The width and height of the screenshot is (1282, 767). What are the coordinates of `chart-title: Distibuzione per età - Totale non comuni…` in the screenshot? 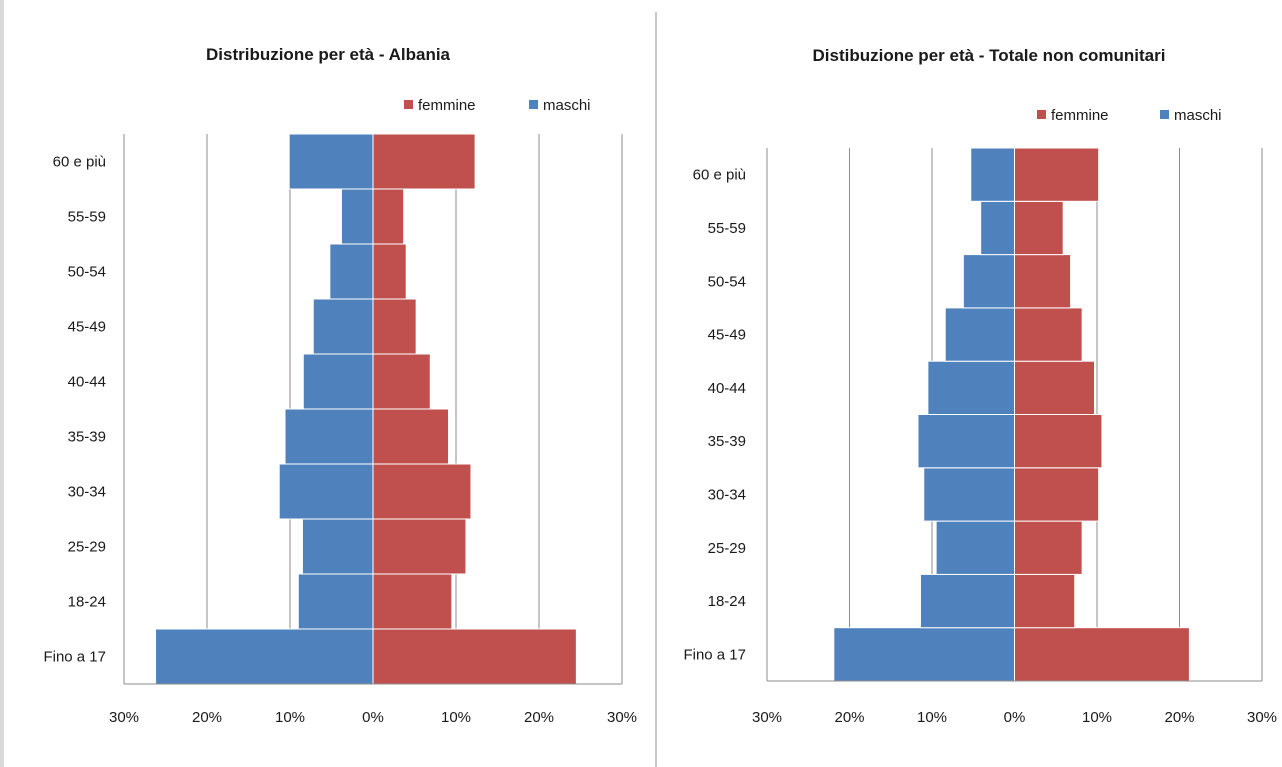 It's located at (989, 55).